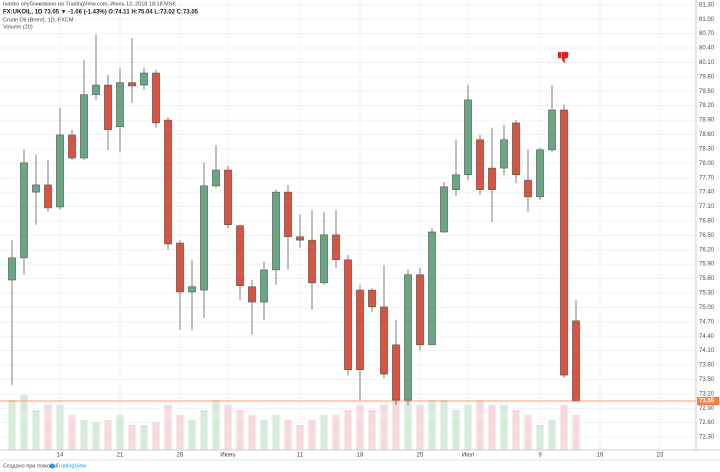  What do you see at coordinates (707, 106) in the screenshot?
I see `y-tick-label: 79.20` at bounding box center [707, 106].